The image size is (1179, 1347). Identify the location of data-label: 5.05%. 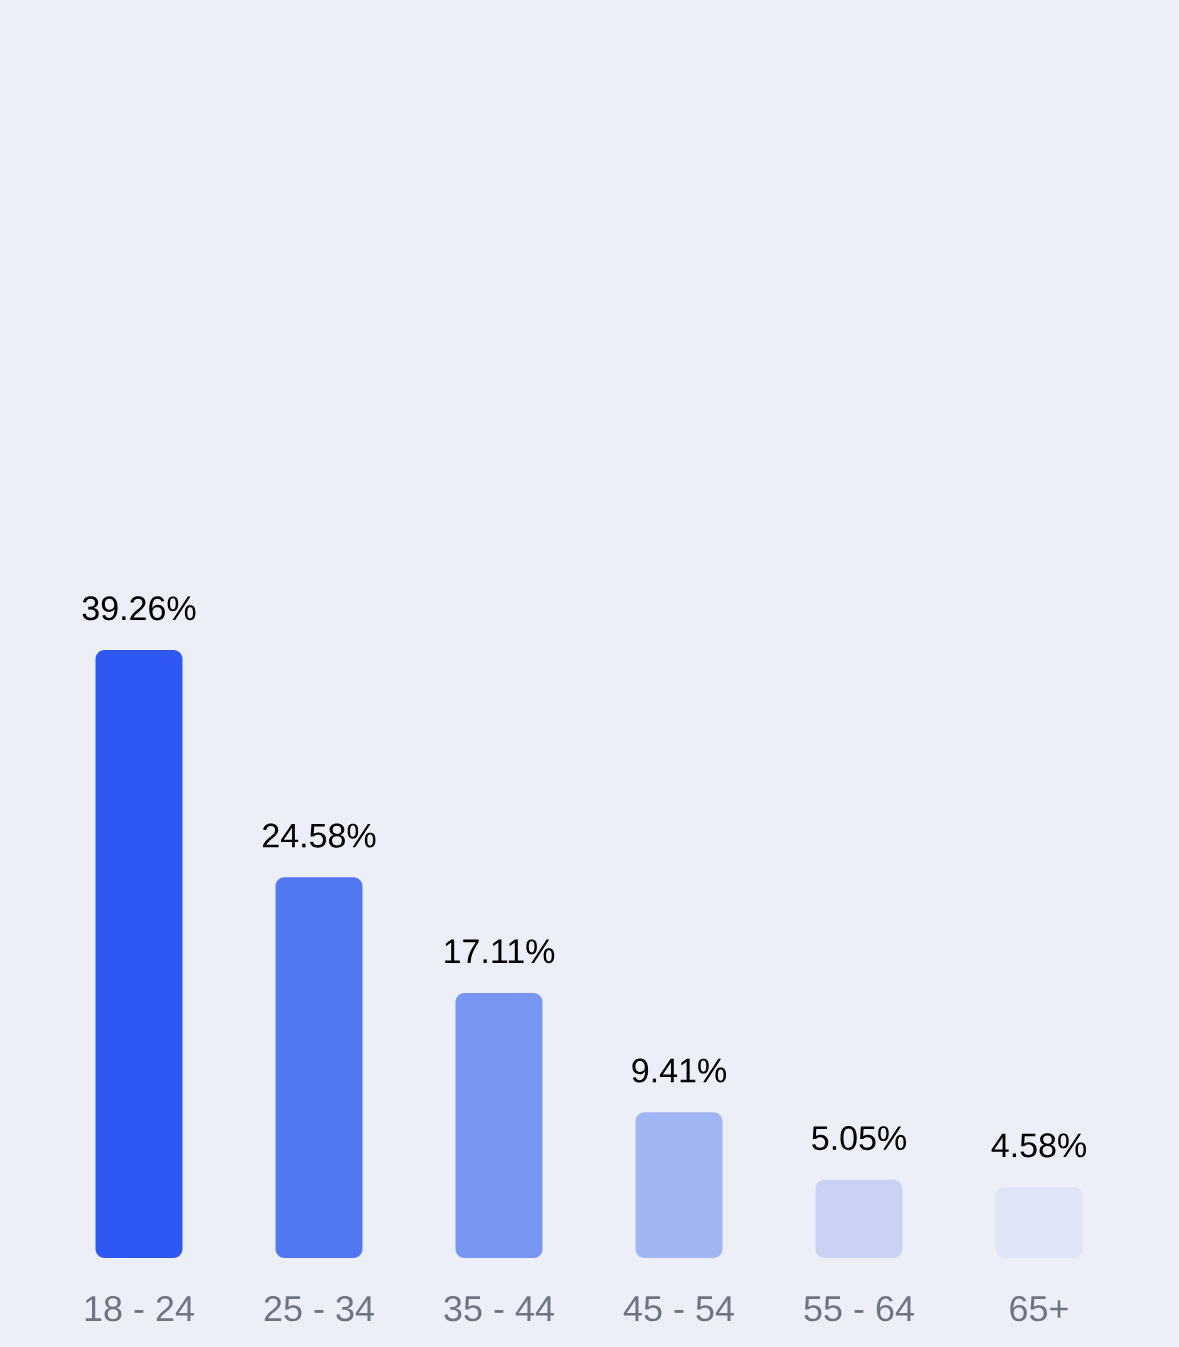
(859, 1138).